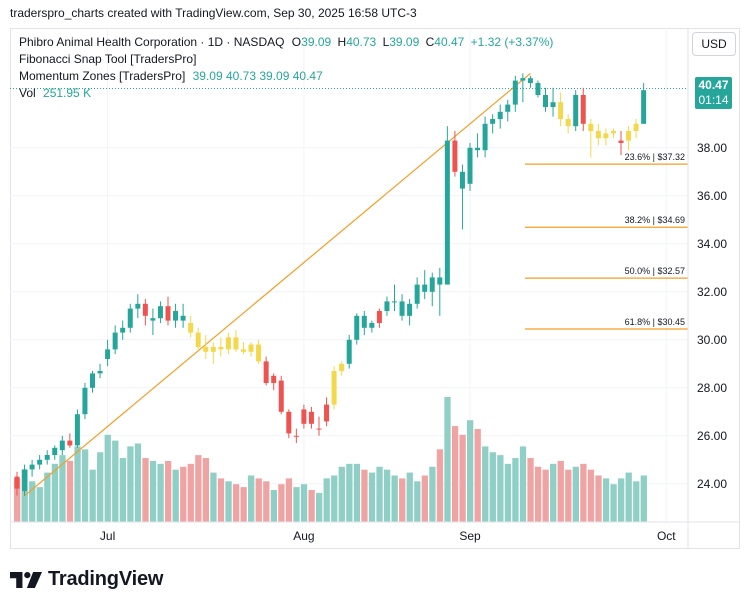  What do you see at coordinates (713, 93) in the screenshot?
I see `last-price-tag: 40.47 01:14` at bounding box center [713, 93].